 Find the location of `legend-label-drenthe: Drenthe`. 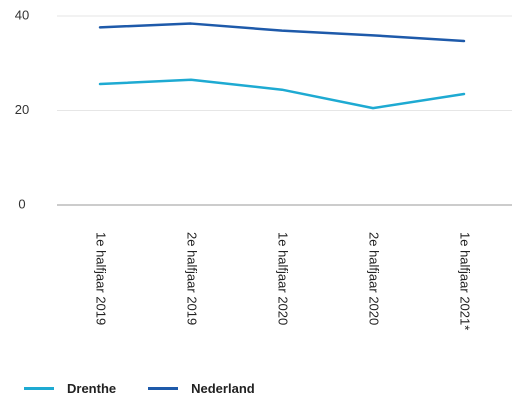

legend-label-drenthe: Drenthe is located at coordinates (92, 388).